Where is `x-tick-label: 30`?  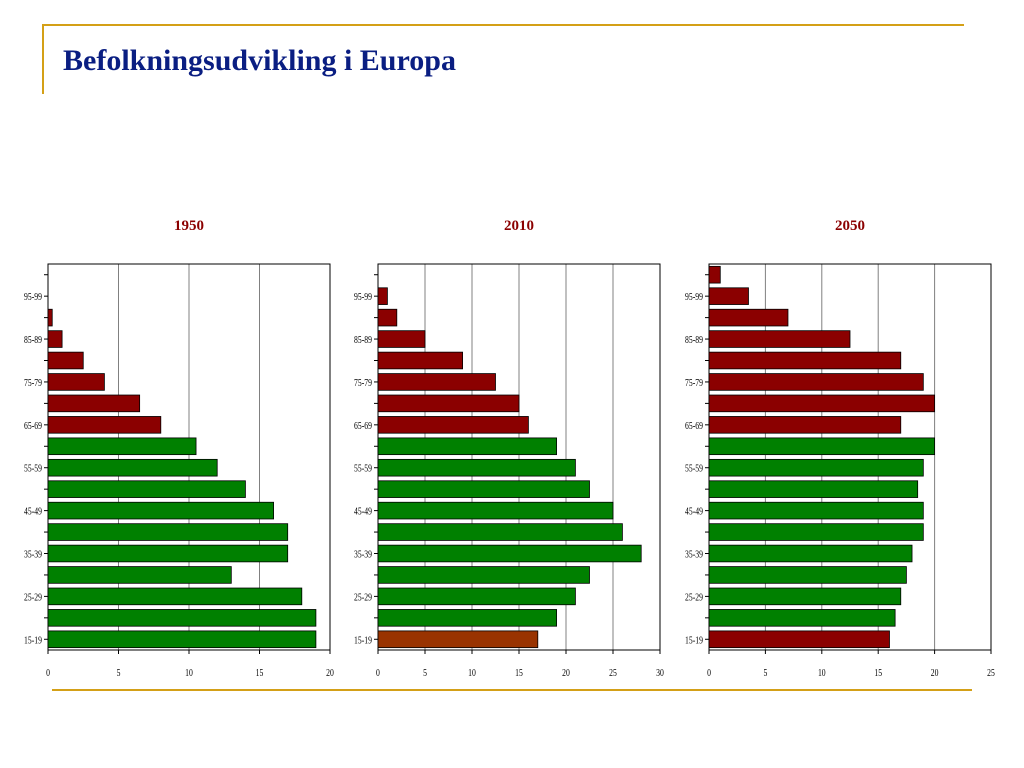 x-tick-label: 30 is located at coordinates (660, 674).